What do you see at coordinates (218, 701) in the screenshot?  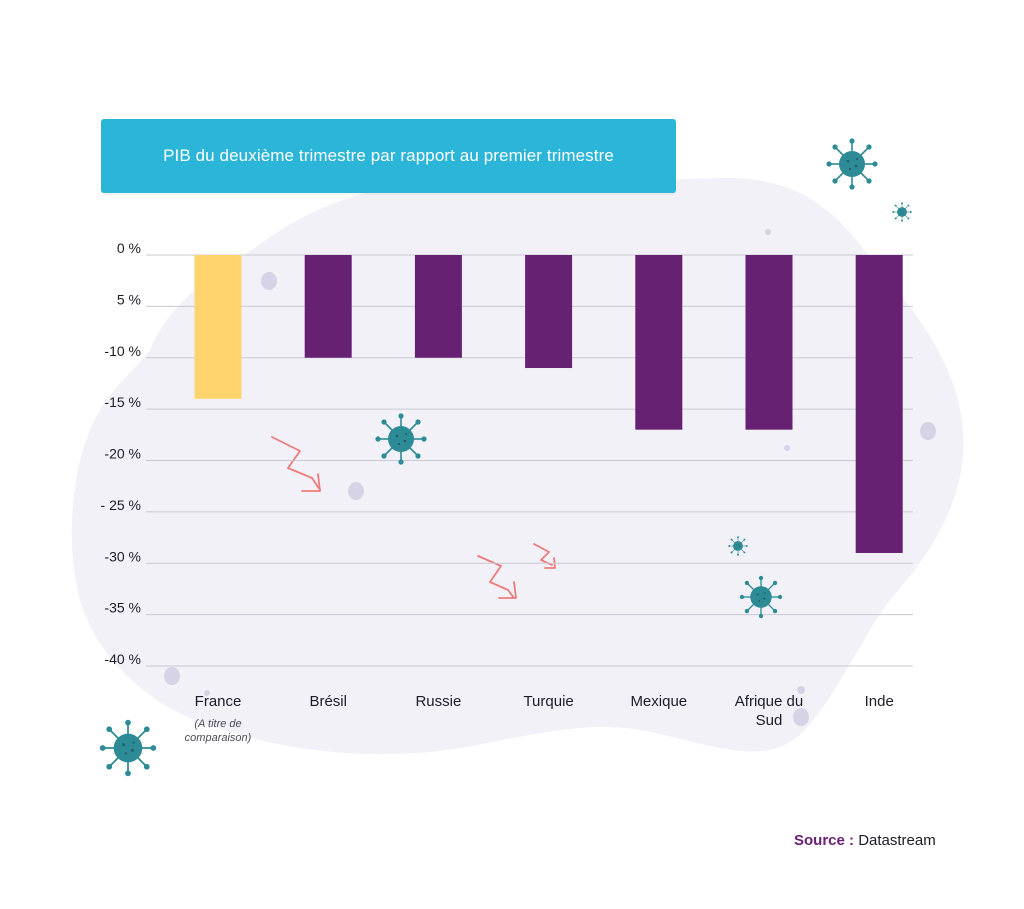 I see `x-tick-label: France` at bounding box center [218, 701].